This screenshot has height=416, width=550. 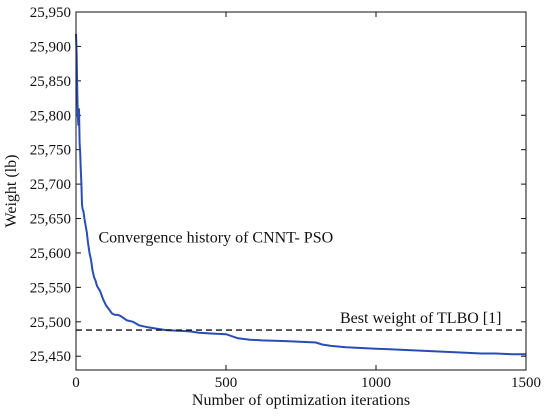 I want to click on convergence-annotation: Convergence history of CNNT- PSO, so click(x=216, y=238).